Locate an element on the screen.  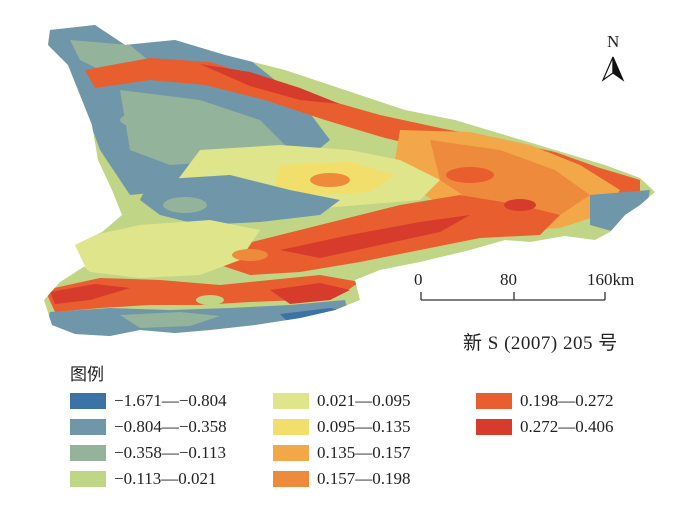
scale-tick-80: 80 is located at coordinates (508, 279).